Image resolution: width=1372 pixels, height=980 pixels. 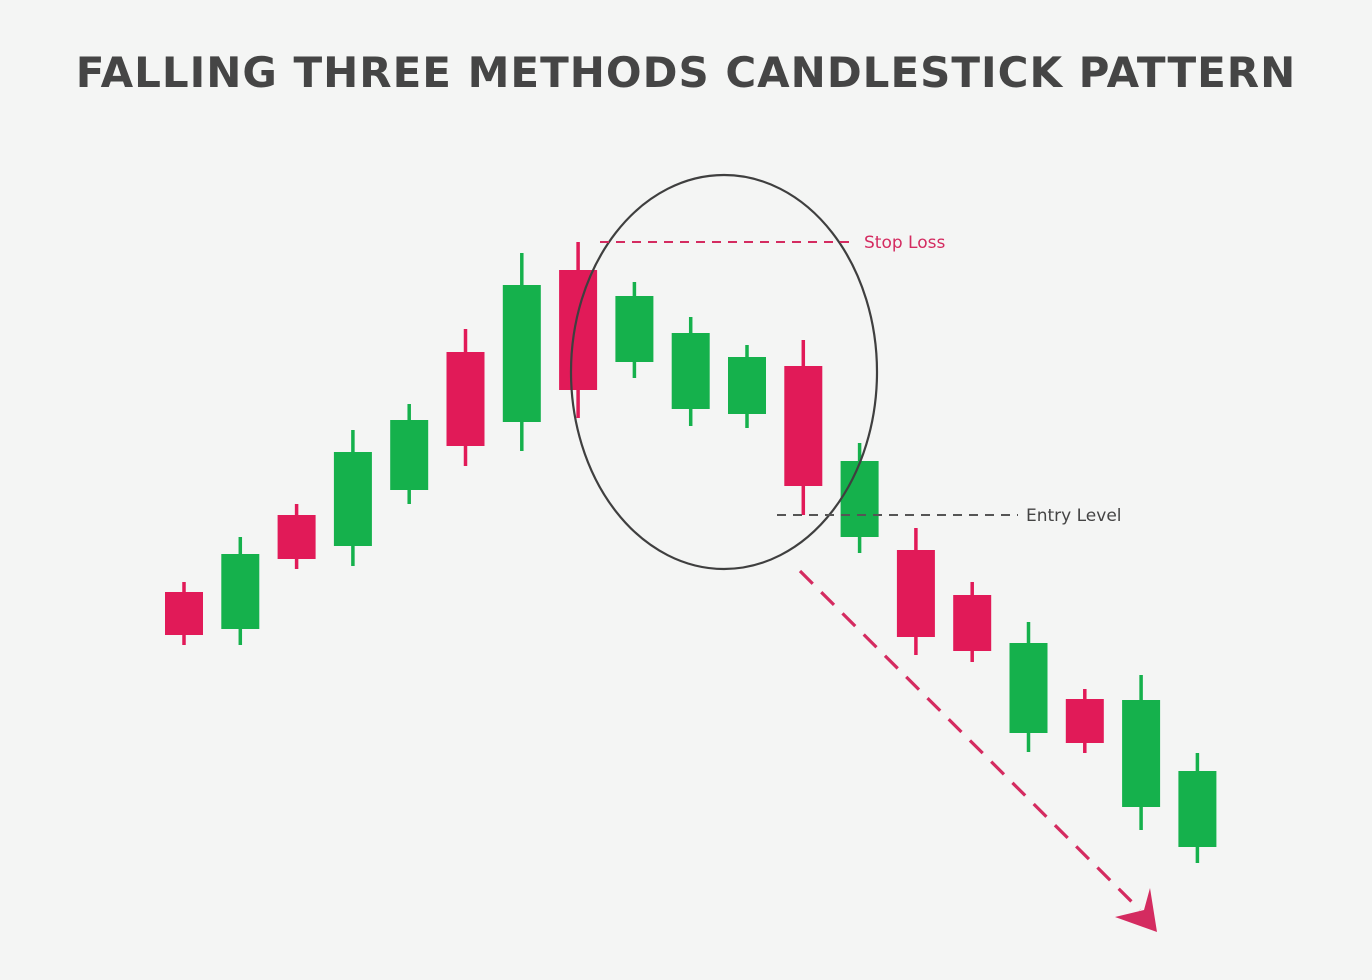 I want to click on candle-4-bullish, so click(x=352, y=498).